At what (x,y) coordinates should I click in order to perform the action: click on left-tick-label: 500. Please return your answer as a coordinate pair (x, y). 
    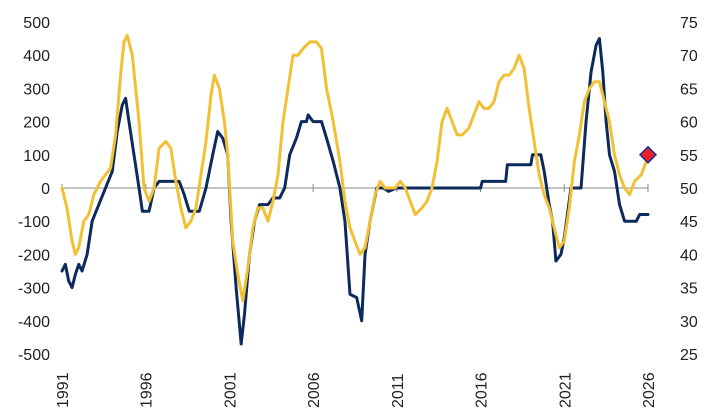
    Looking at the image, I should click on (36, 23).